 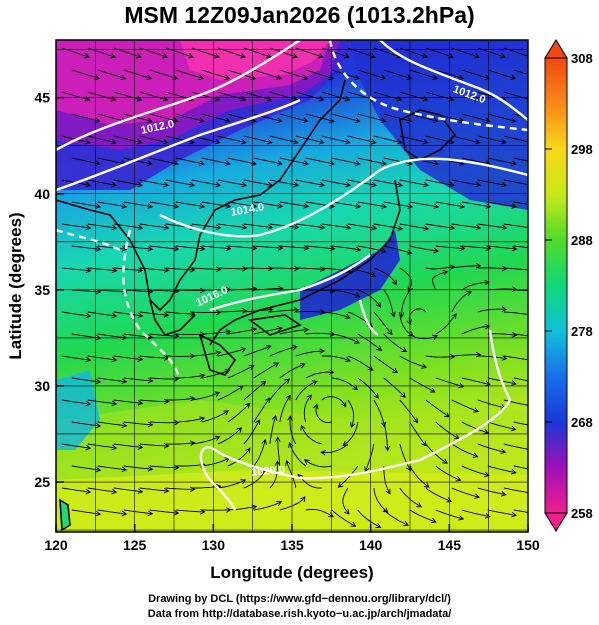 What do you see at coordinates (299, 15) in the screenshot?
I see `map-title: MSM 12Z09Jan2026 (1013.2hPa)` at bounding box center [299, 15].